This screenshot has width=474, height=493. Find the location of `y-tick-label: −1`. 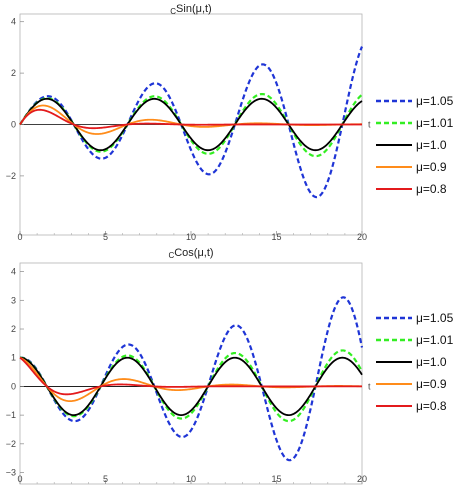

y-tick-label: −1 is located at coordinates (11, 415).